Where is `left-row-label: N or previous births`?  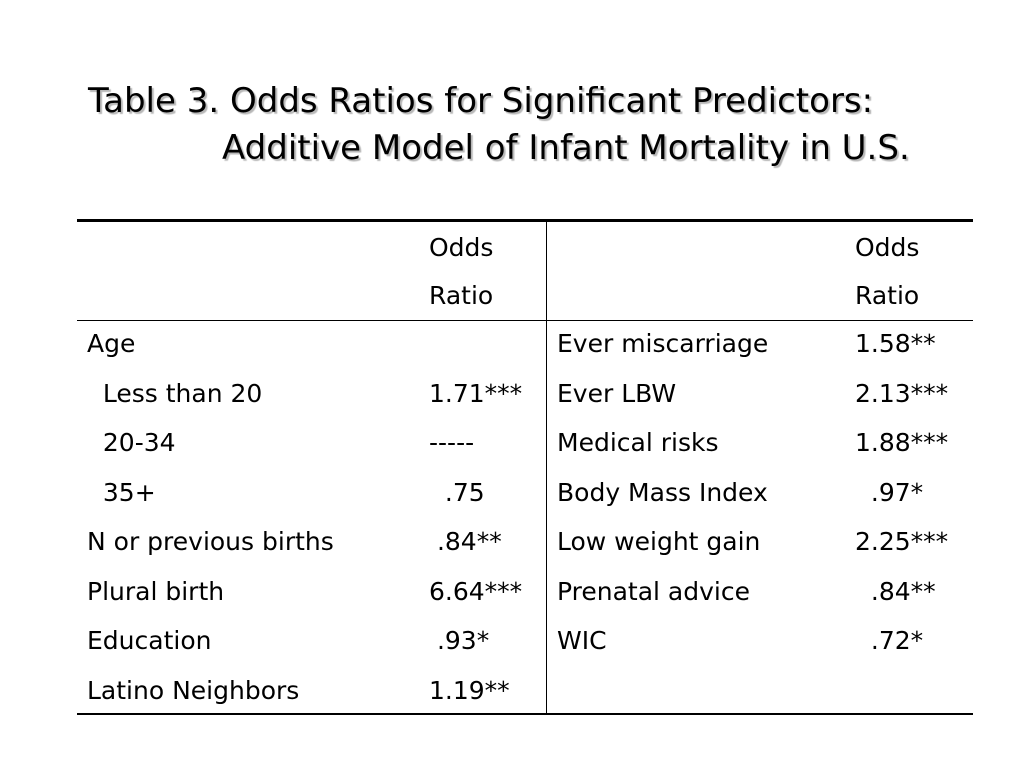 left-row-label: N or previous births is located at coordinates (210, 541).